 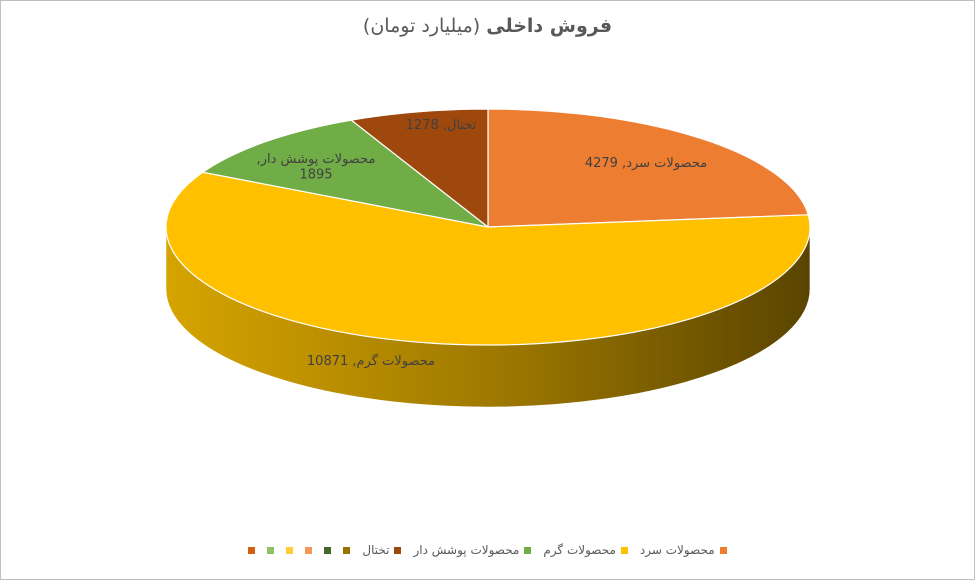 I want to click on data-label-category: محصولات سرد, so click(x=666, y=163).